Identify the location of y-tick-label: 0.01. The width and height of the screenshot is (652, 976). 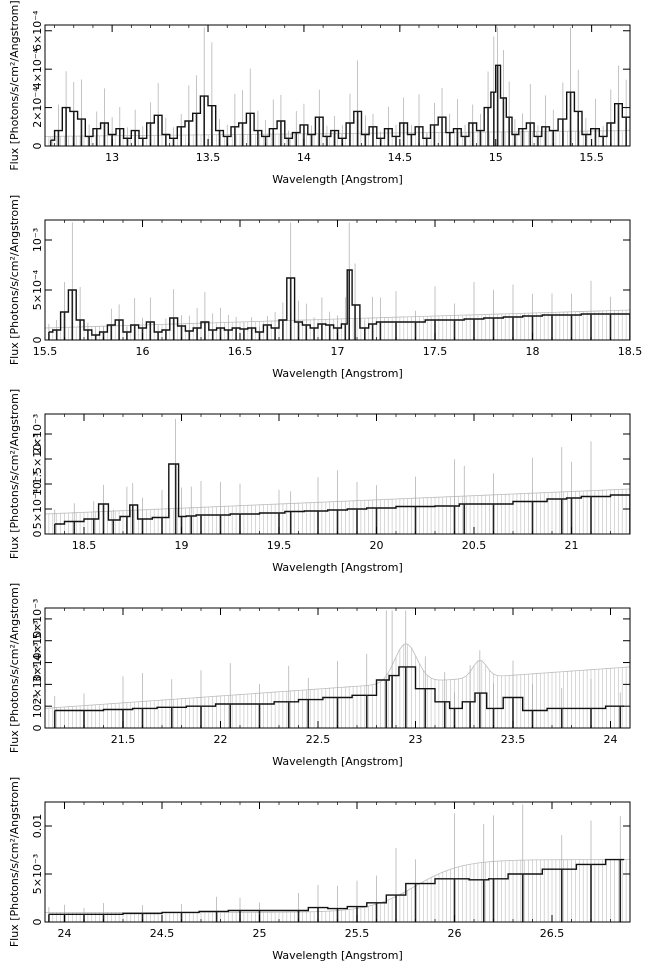
(37, 826).